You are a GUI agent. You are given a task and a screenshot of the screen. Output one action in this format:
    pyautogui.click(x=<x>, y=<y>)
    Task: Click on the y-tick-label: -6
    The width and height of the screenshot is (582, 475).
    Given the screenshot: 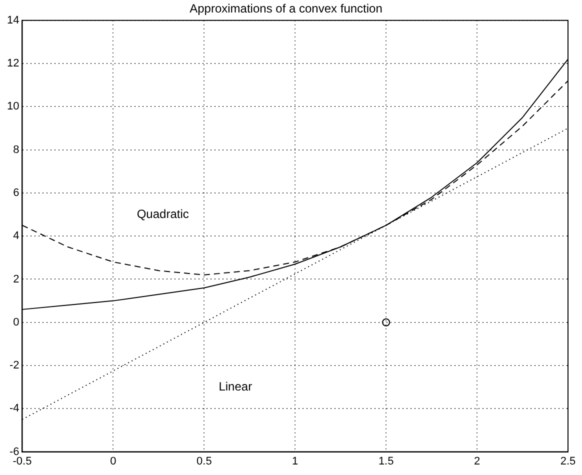 What is the action you would take?
    pyautogui.click(x=14, y=452)
    